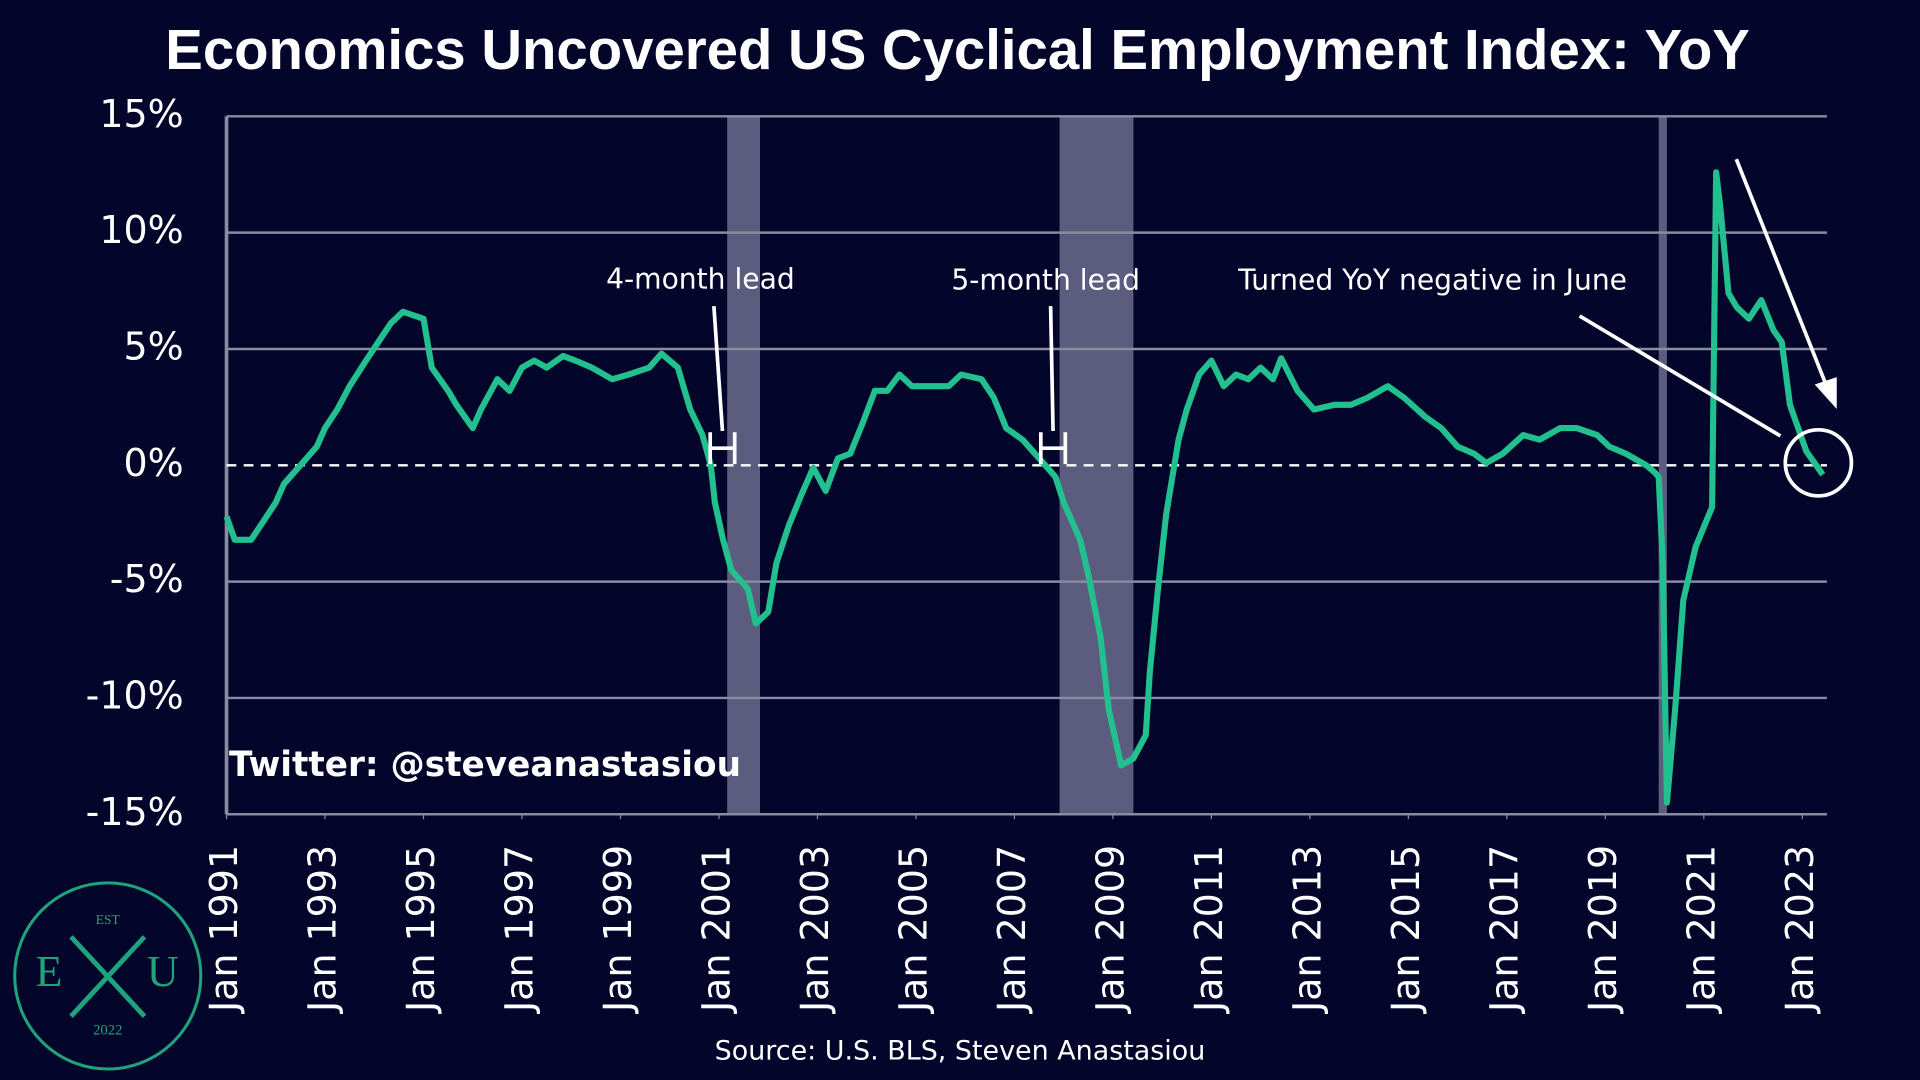  Describe the element at coordinates (1504, 929) in the screenshot. I see `x-tick-label: Jan 2017` at that location.